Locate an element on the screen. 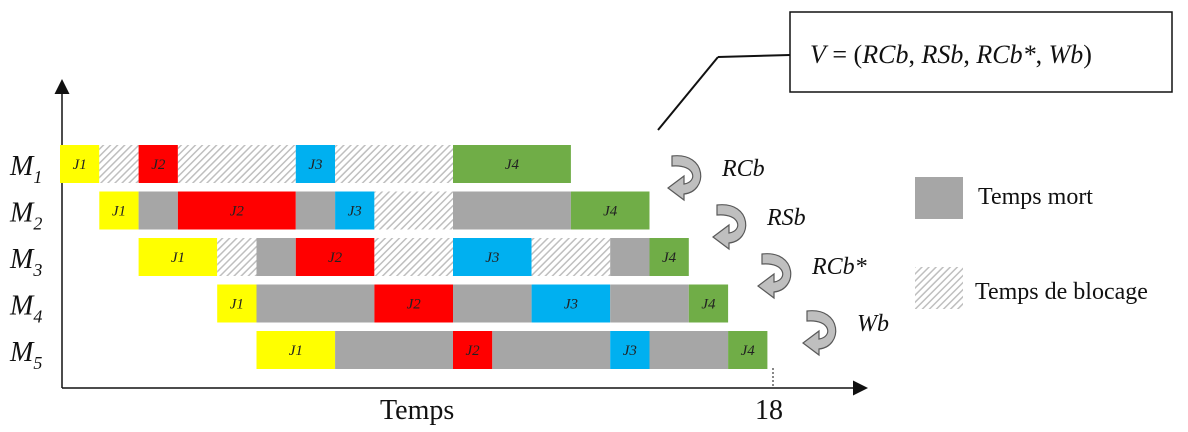 Image resolution: width=1188 pixels, height=432 pixels. formula-close: ) is located at coordinates (1087, 54).